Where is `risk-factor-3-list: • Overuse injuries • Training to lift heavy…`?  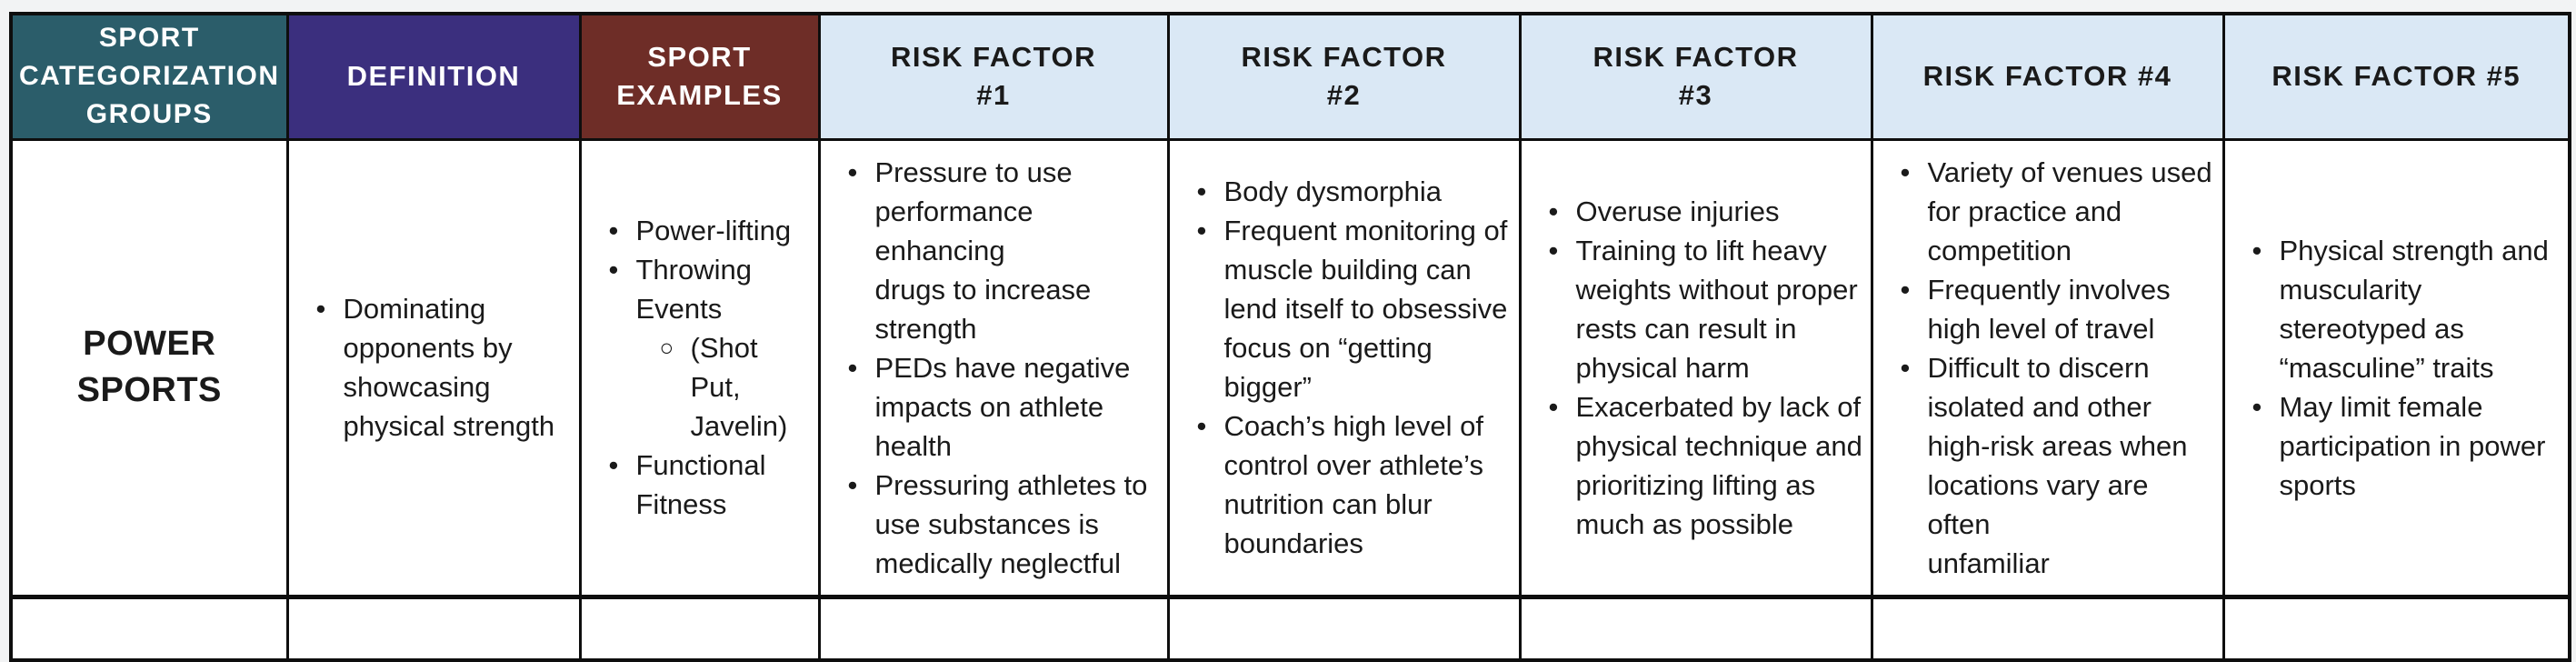
risk-factor-3-list: • Overuse injuries • Training to lift heavy… is located at coordinates (1692, 368).